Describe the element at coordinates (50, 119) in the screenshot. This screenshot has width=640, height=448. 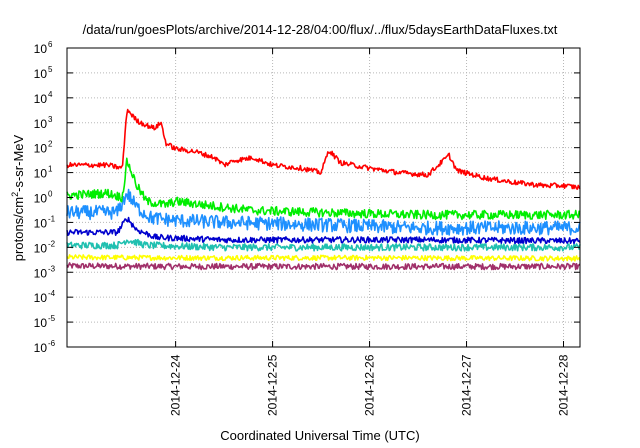
I see `y-tick-exponent: 3` at that location.